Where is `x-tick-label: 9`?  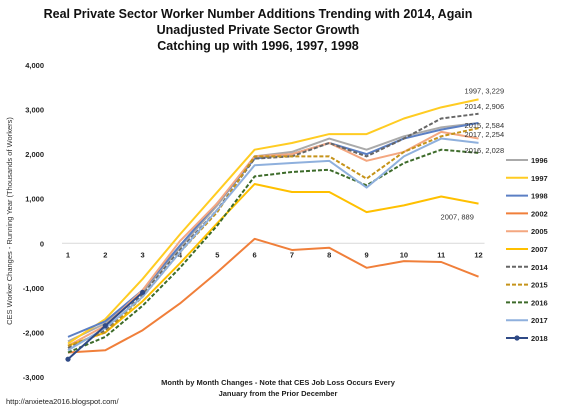 x-tick-label: 9 is located at coordinates (366, 254).